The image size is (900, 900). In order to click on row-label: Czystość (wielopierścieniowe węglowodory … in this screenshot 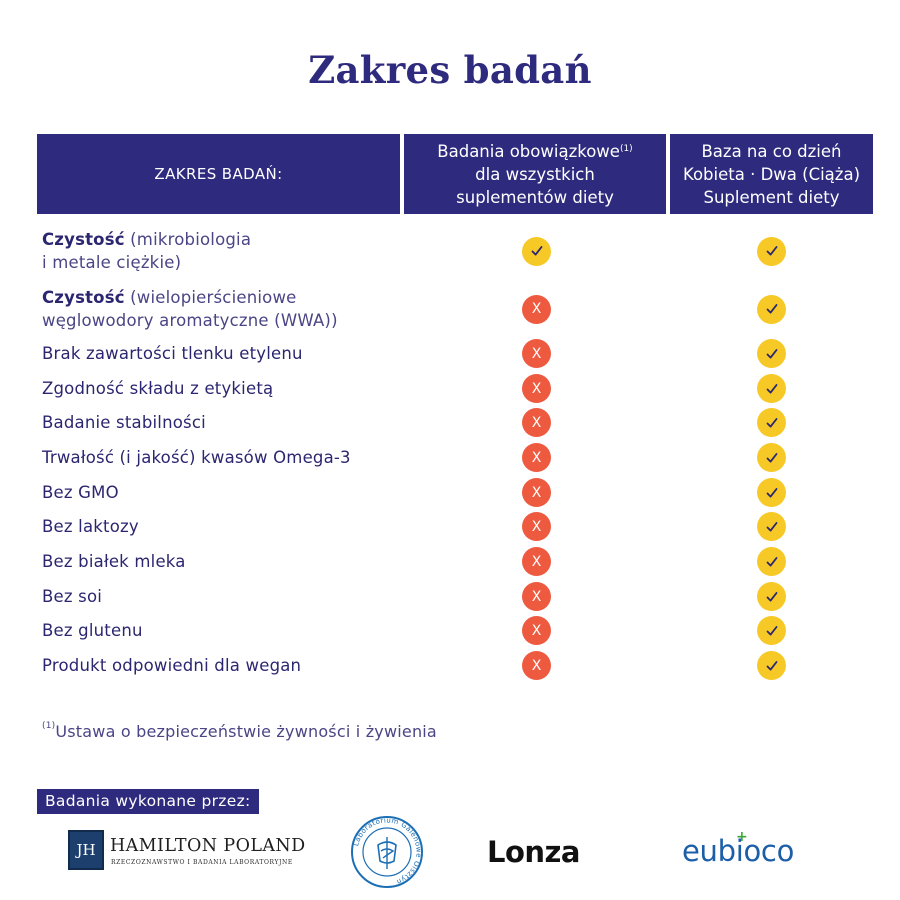, I will do `click(190, 309)`.